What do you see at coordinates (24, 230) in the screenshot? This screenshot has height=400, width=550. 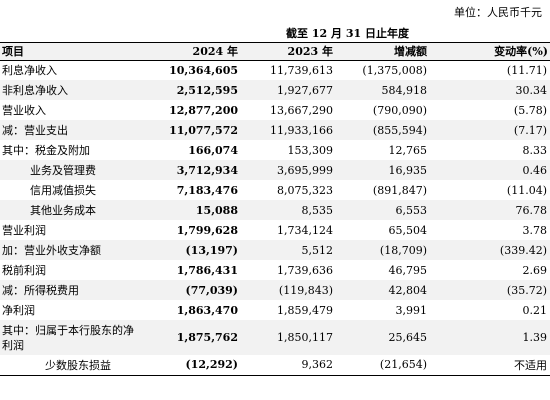 I see `row-label: 营业利润` at bounding box center [24, 230].